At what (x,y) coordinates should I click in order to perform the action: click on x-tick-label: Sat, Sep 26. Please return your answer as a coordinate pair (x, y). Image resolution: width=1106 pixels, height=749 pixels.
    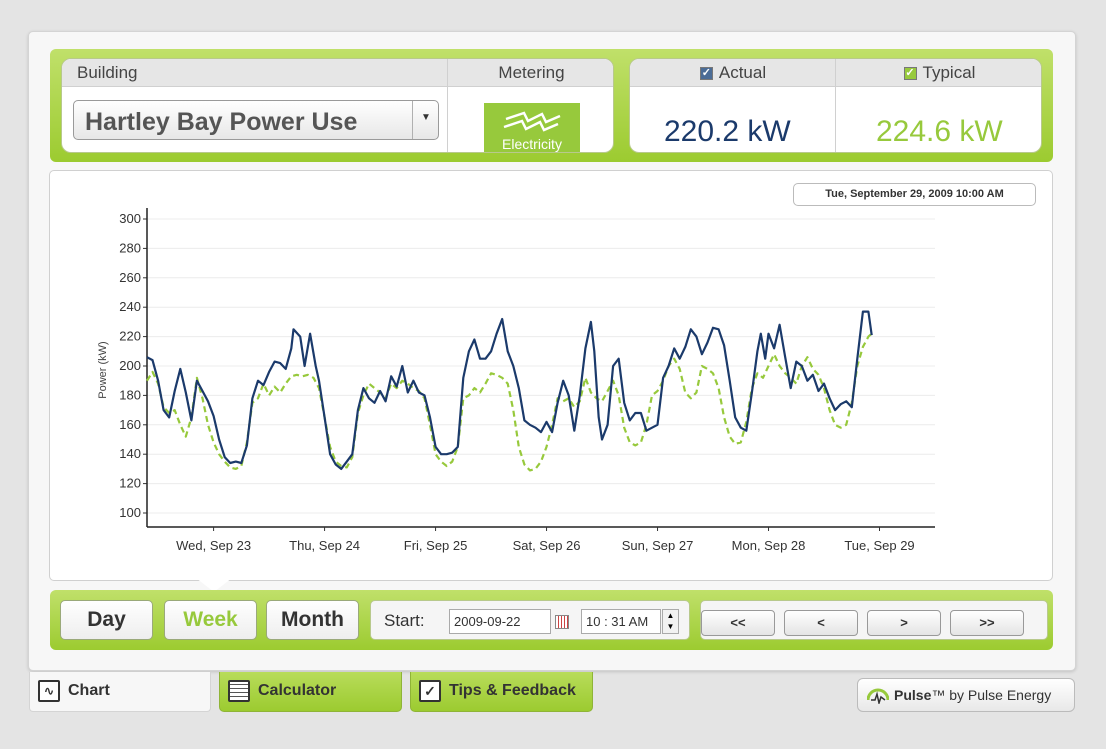
    Looking at the image, I should click on (547, 545).